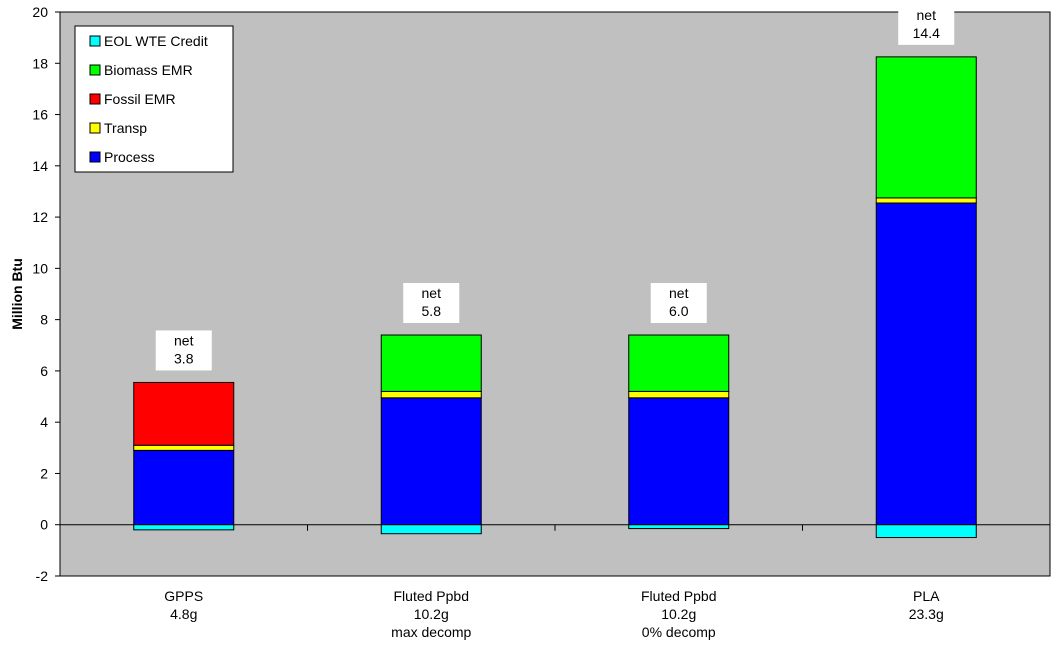 The image size is (1052, 655). Describe the element at coordinates (40, 217) in the screenshot. I see `y-tick-label: 12` at that location.